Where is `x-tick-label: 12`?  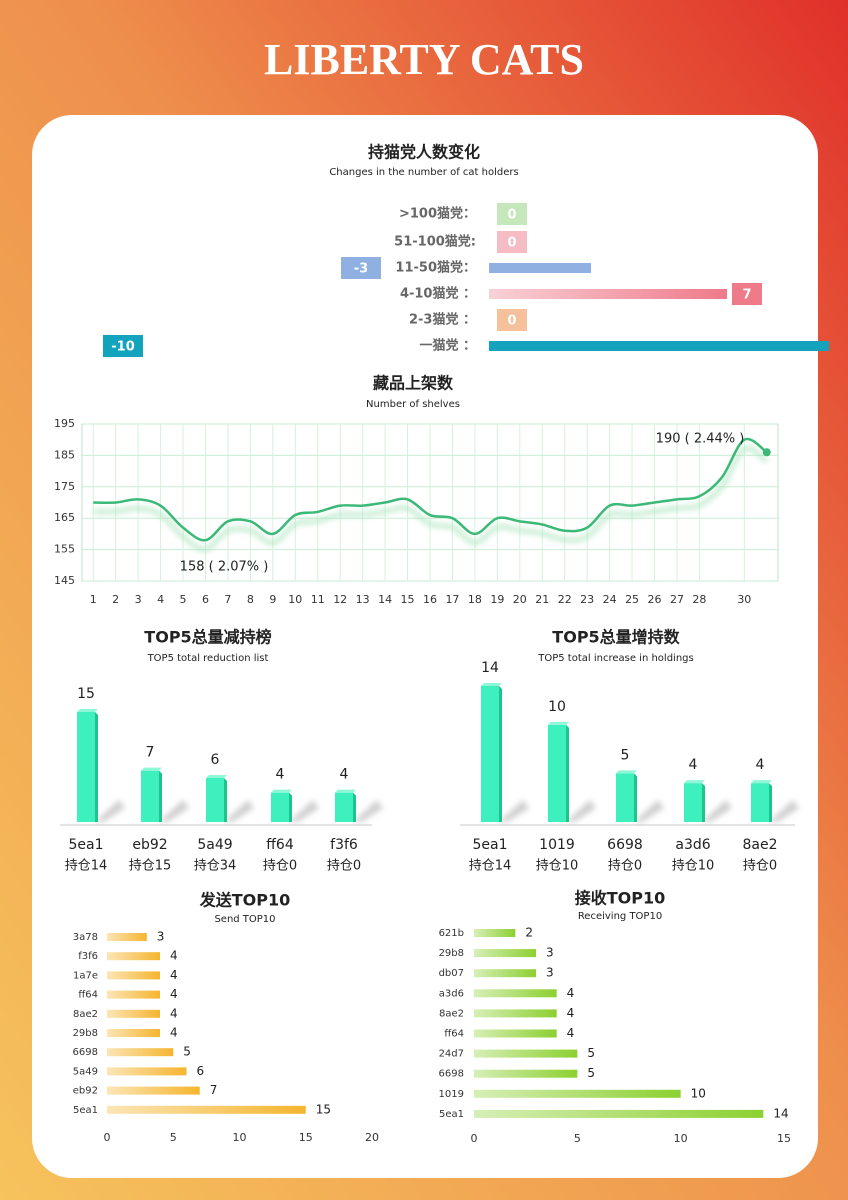 x-tick-label: 12 is located at coordinates (340, 599).